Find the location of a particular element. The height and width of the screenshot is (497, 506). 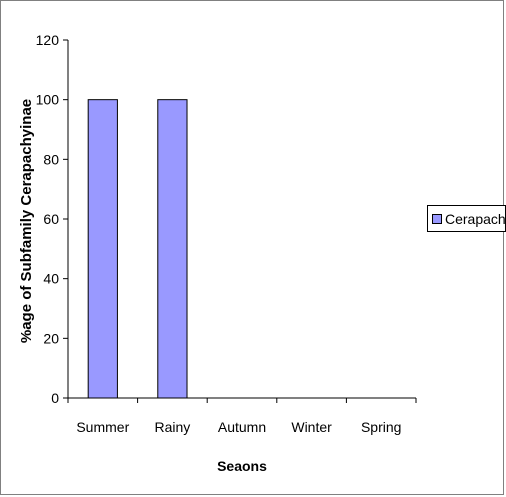

y-tick-label: 60 is located at coordinates (51, 219).